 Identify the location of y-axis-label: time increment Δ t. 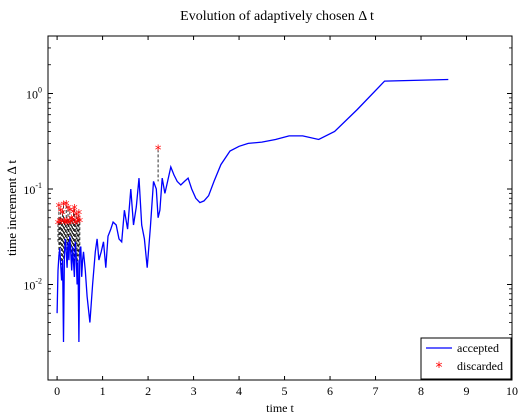
(11, 208).